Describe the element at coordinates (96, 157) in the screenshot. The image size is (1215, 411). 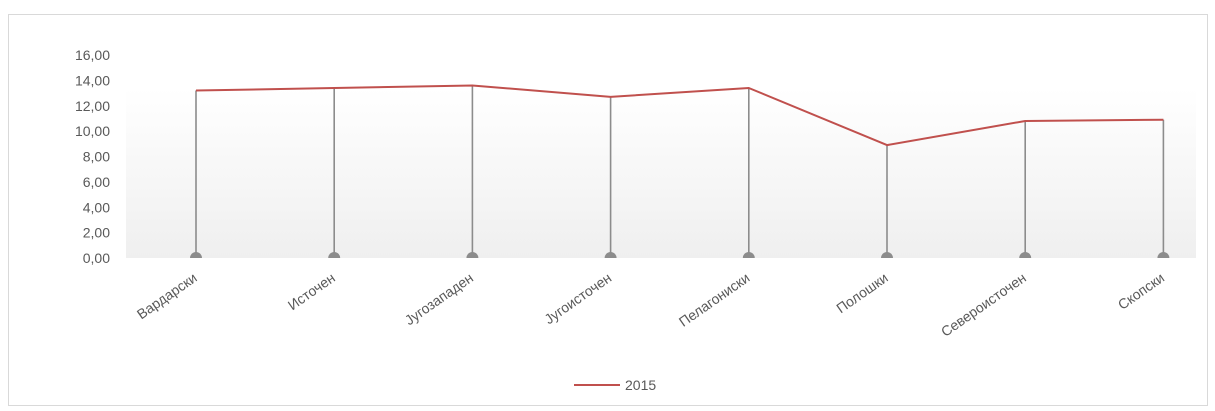
I see `y-tick-label: 8,00` at that location.